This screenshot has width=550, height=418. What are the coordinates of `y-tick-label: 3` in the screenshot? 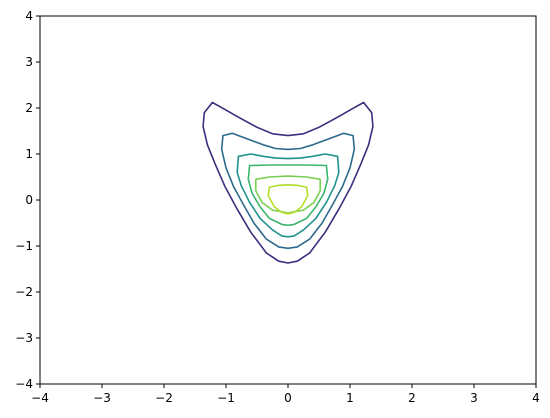 It's located at (29, 62).